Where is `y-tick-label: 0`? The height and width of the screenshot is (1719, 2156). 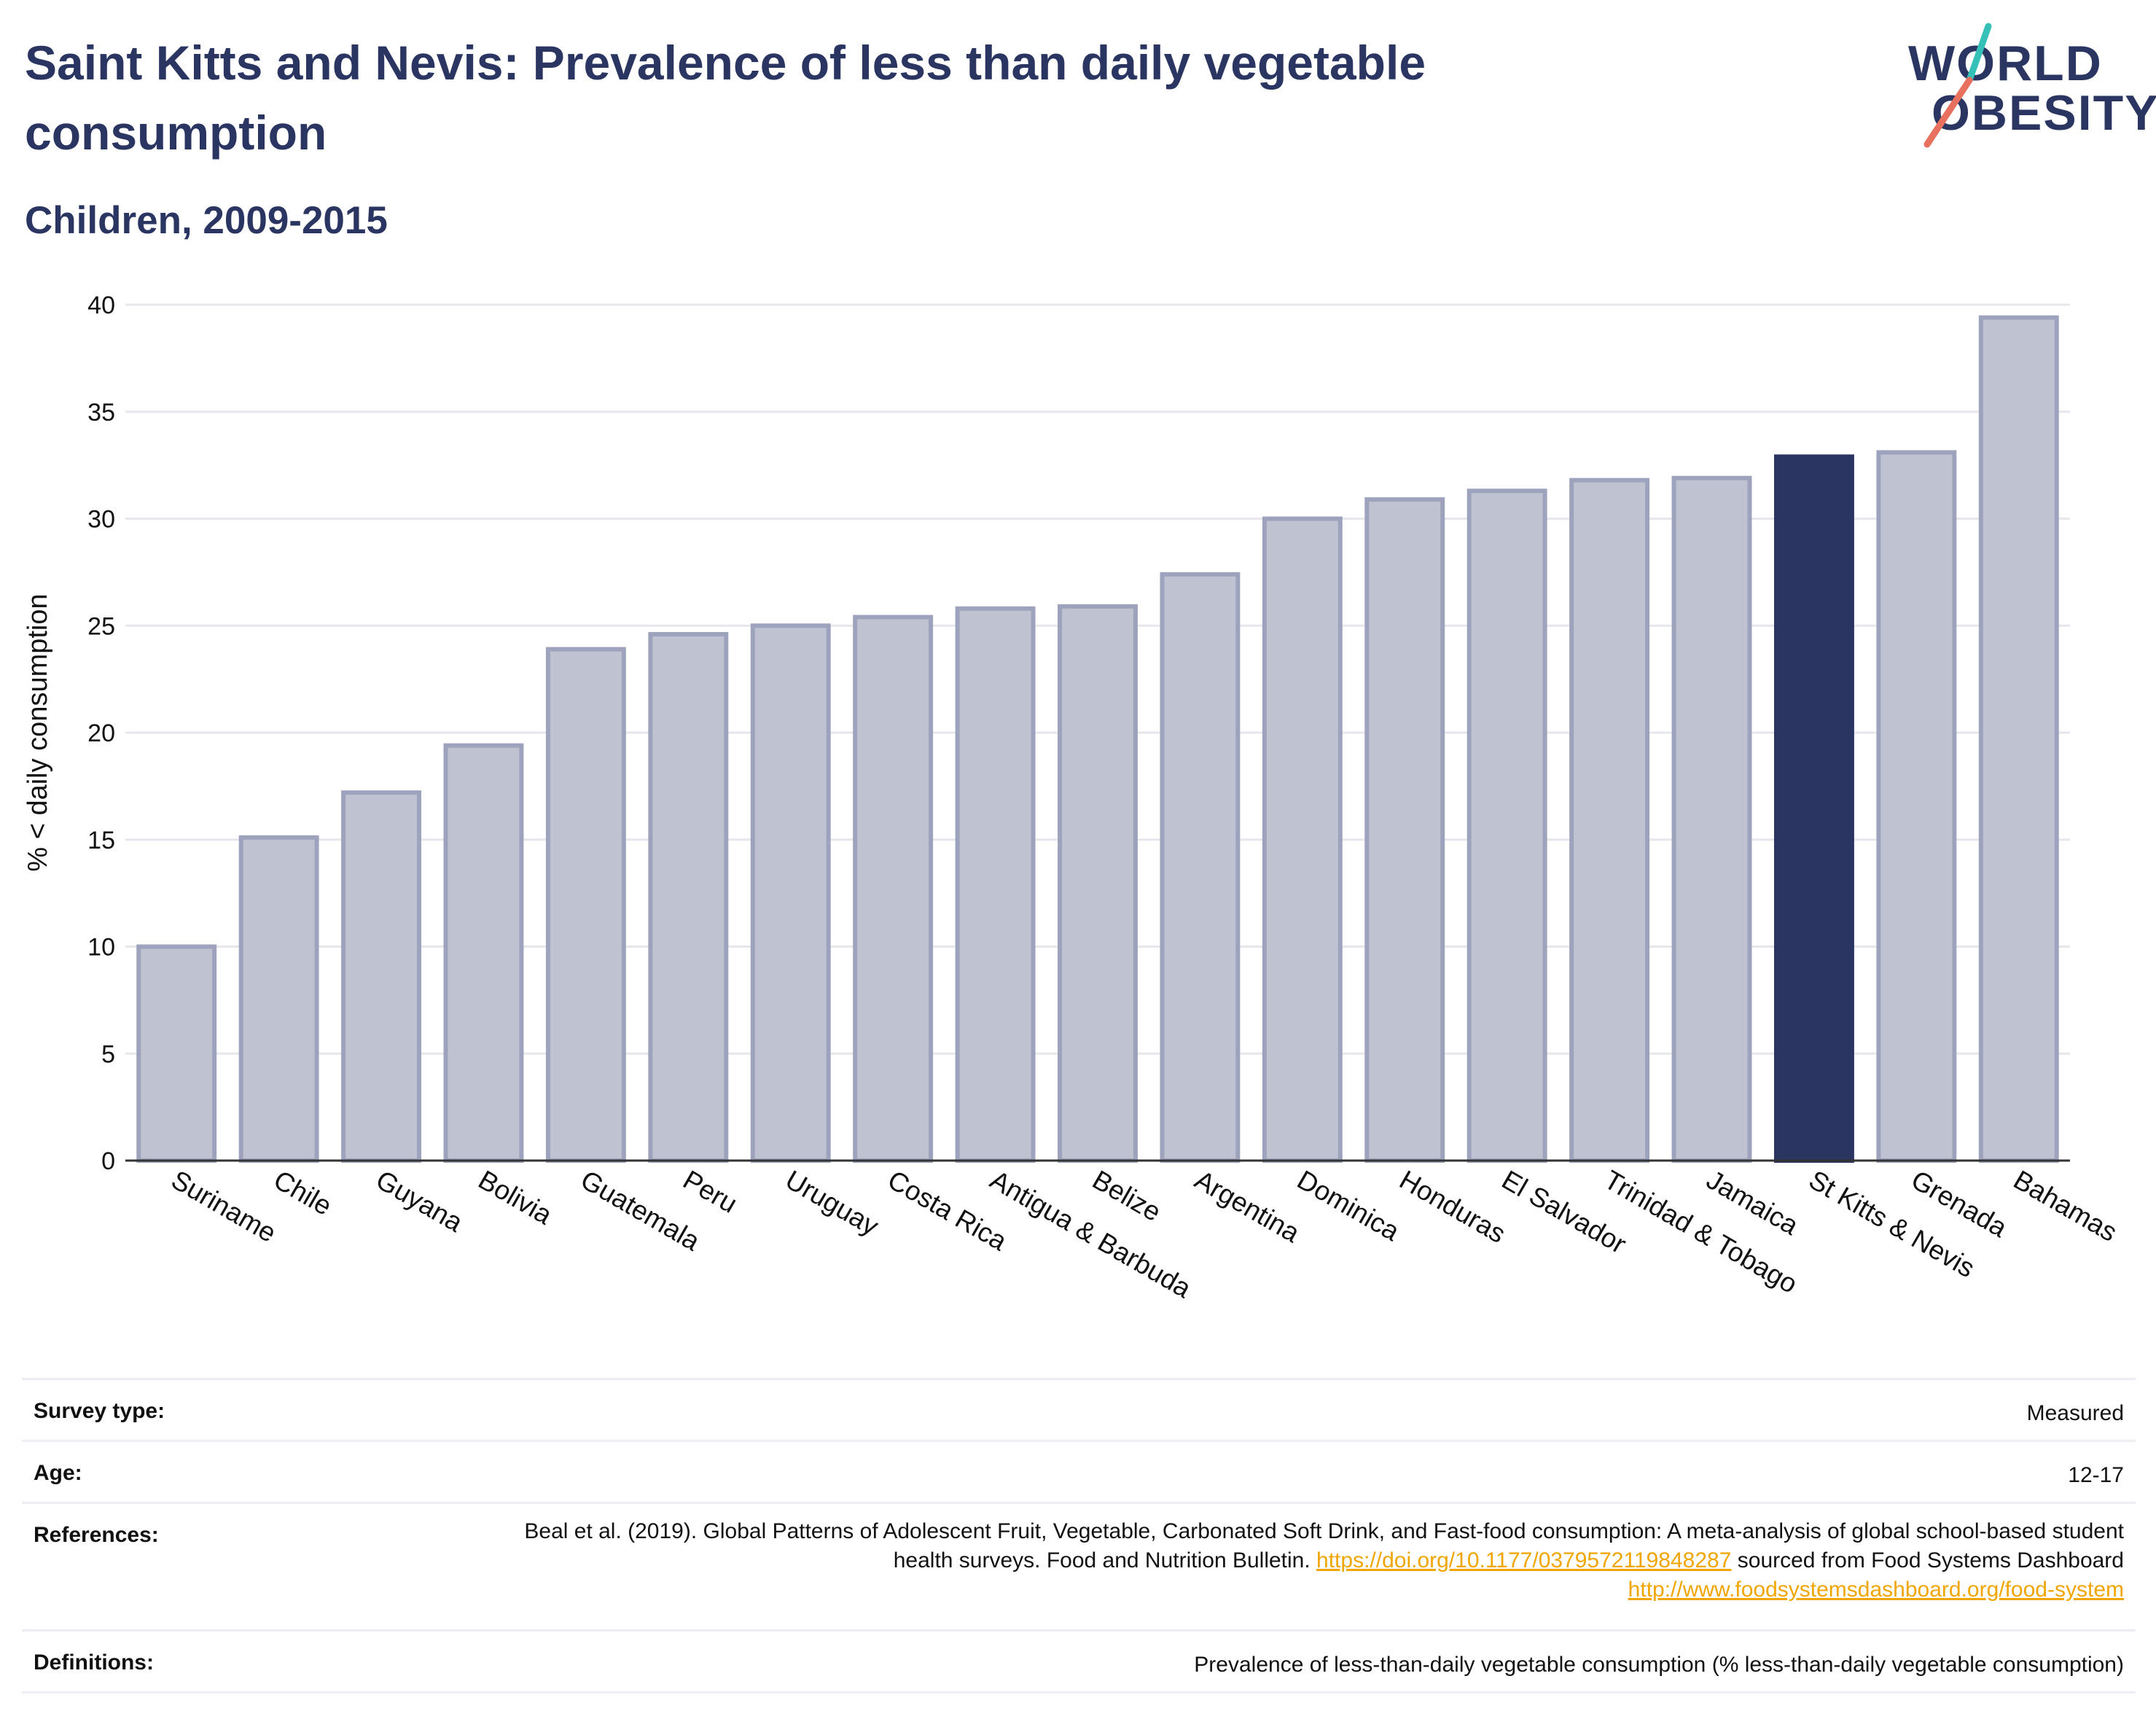 y-tick-label: 0 is located at coordinates (108, 1161).